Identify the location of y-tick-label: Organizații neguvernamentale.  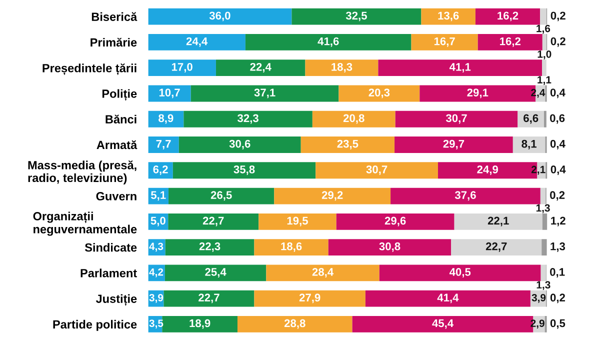
(85, 224).